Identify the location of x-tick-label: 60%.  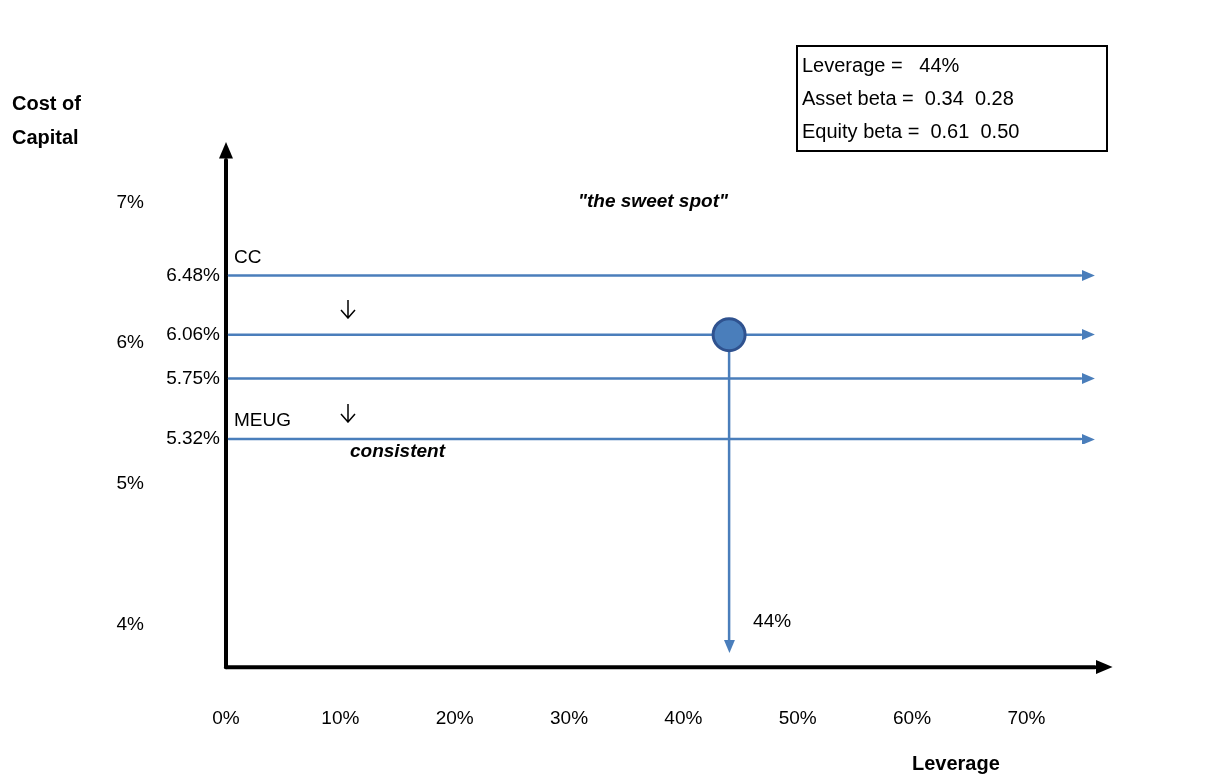
(912, 717).